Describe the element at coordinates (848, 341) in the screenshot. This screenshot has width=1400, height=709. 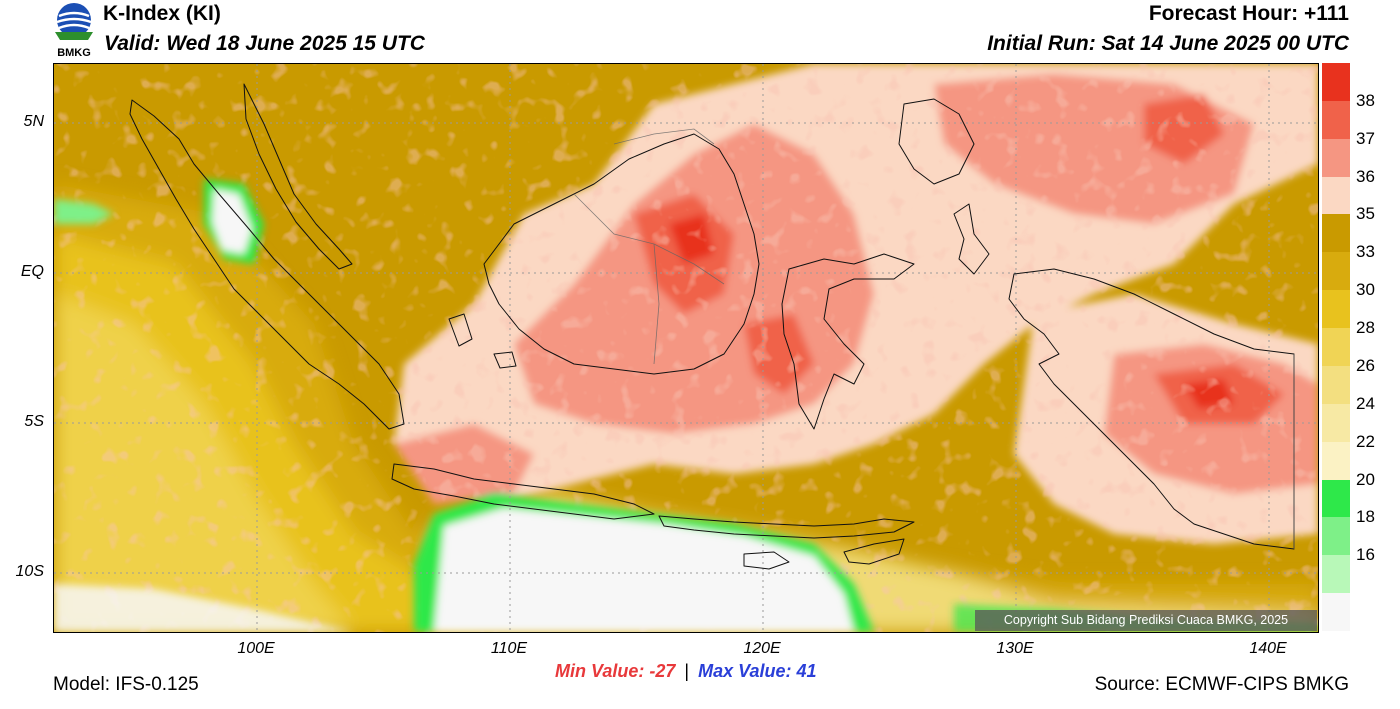
I see `coast-sulawesi` at that location.